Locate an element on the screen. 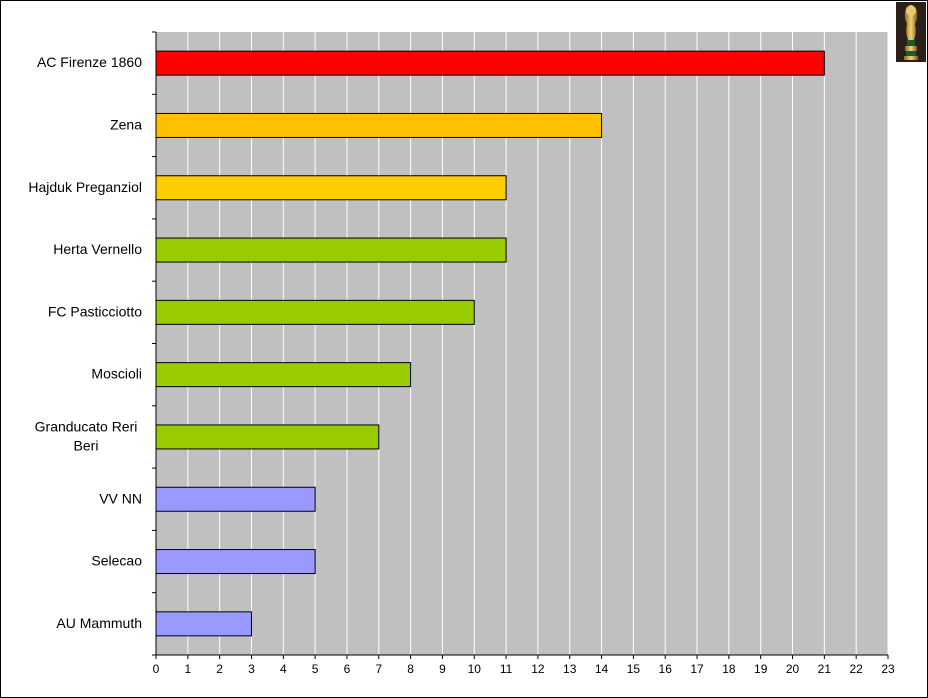 The height and width of the screenshot is (698, 928). x-tick-label: 7 is located at coordinates (378, 669).